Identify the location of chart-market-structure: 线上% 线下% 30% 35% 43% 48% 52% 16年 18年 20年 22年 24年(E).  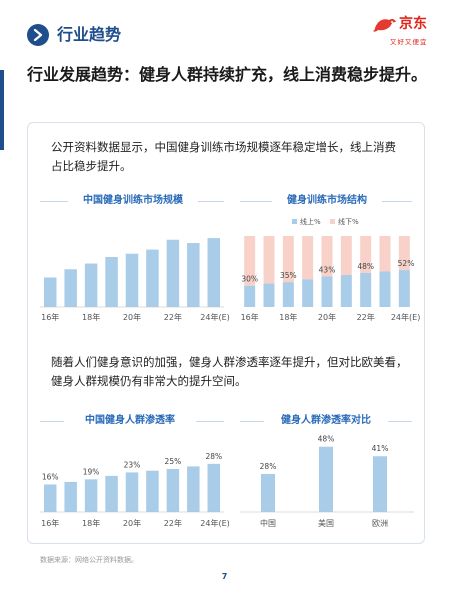
(331, 269).